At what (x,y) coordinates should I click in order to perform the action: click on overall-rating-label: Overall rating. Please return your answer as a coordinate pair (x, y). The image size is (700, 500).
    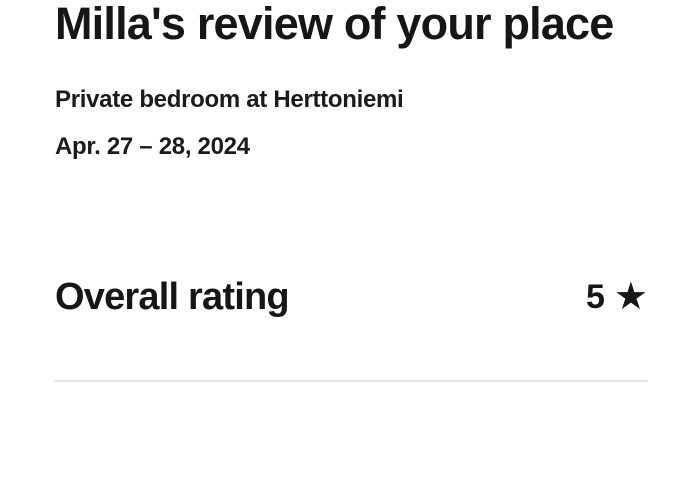
    Looking at the image, I should click on (172, 297).